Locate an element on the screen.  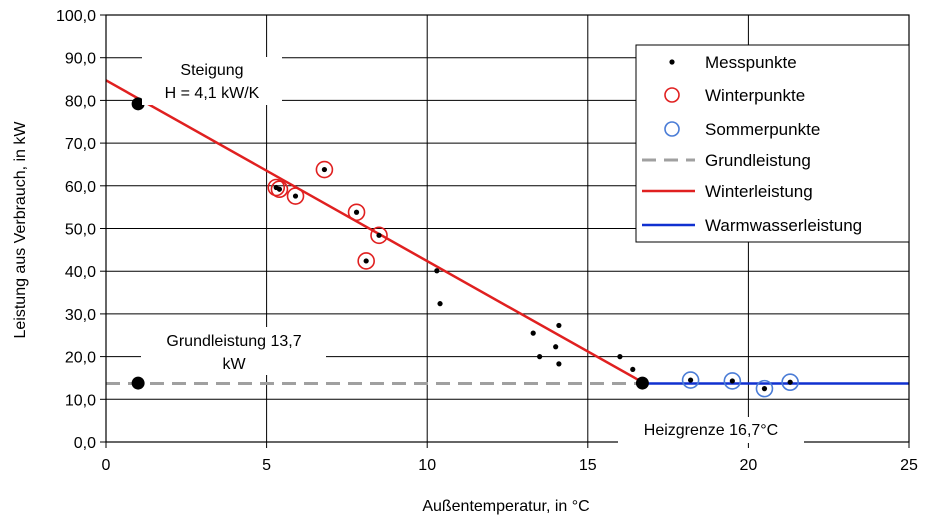
y-tick-label: 60,0 is located at coordinates (80, 187).